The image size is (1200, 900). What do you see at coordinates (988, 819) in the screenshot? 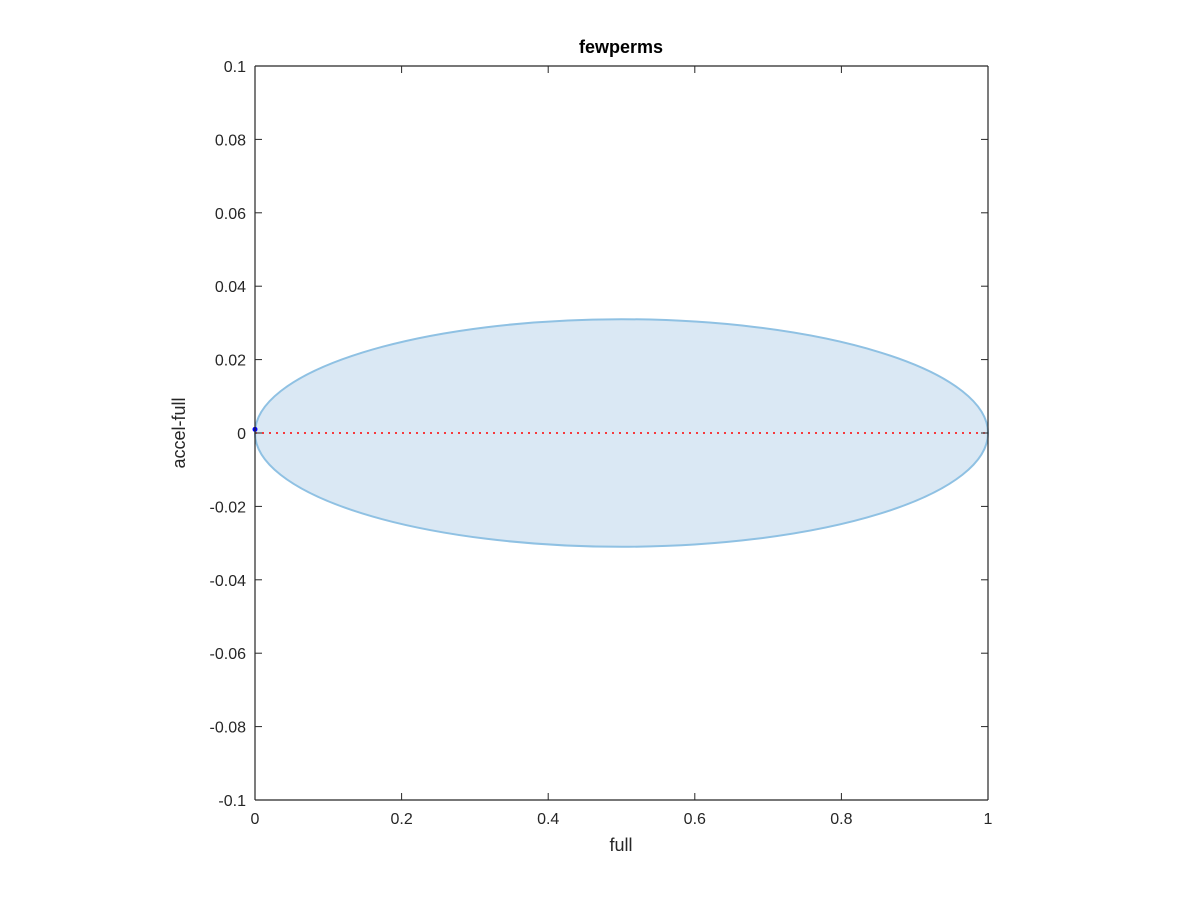
I see `x-tick-label: 1` at bounding box center [988, 819].